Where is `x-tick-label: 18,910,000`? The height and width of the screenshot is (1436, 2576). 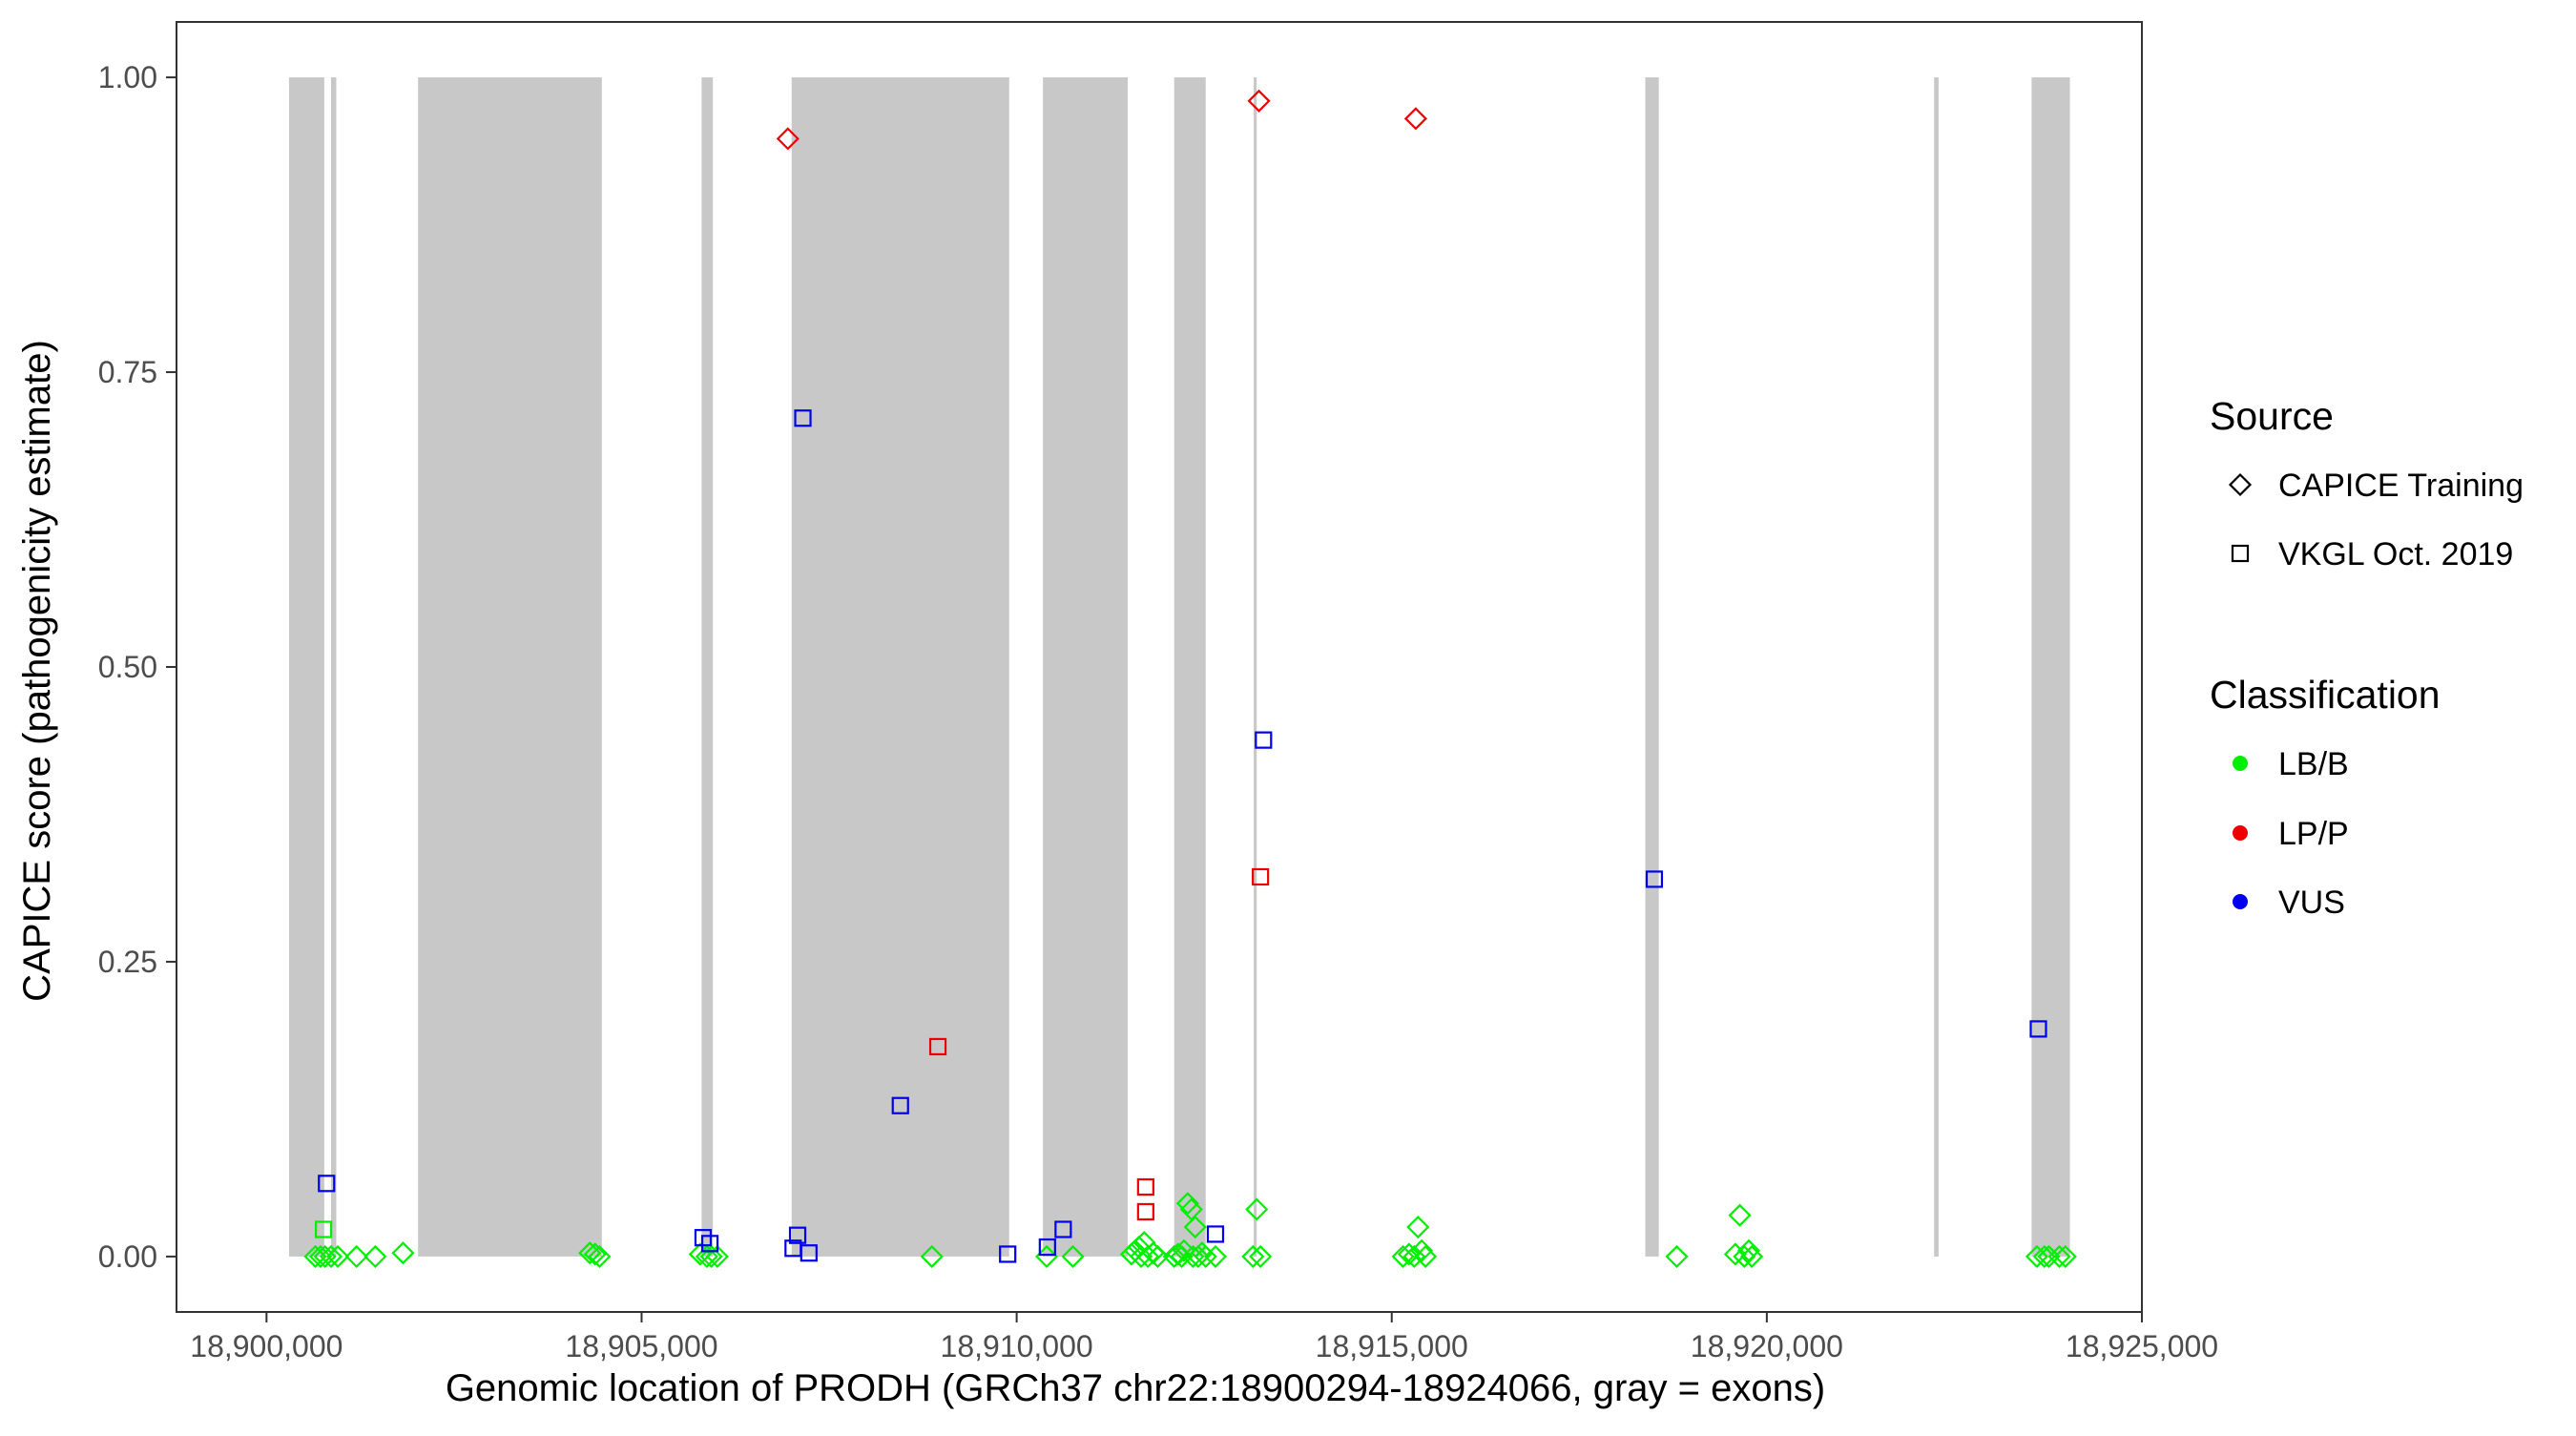
x-tick-label: 18,910,000 is located at coordinates (1017, 1346).